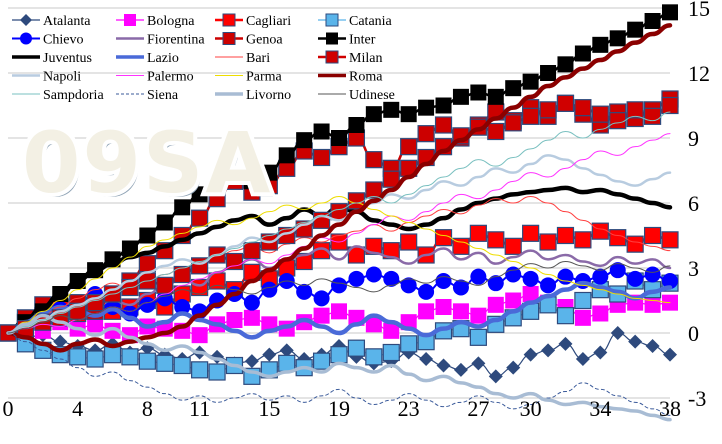  I want to click on legend-entry-catania: Catania, so click(355, 21).